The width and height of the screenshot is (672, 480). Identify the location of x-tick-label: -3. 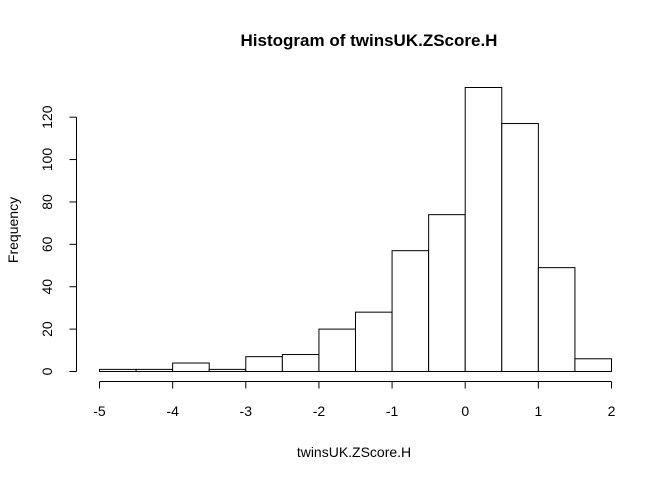
(246, 411).